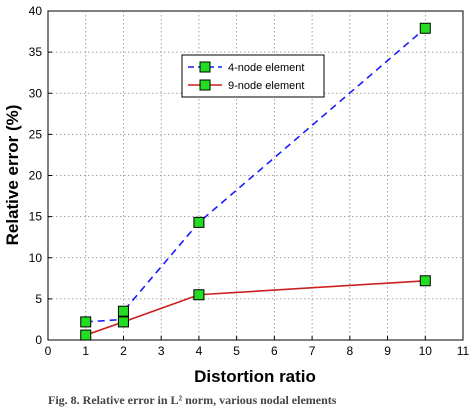  Describe the element at coordinates (36, 93) in the screenshot. I see `y-tick-label: 30` at that location.